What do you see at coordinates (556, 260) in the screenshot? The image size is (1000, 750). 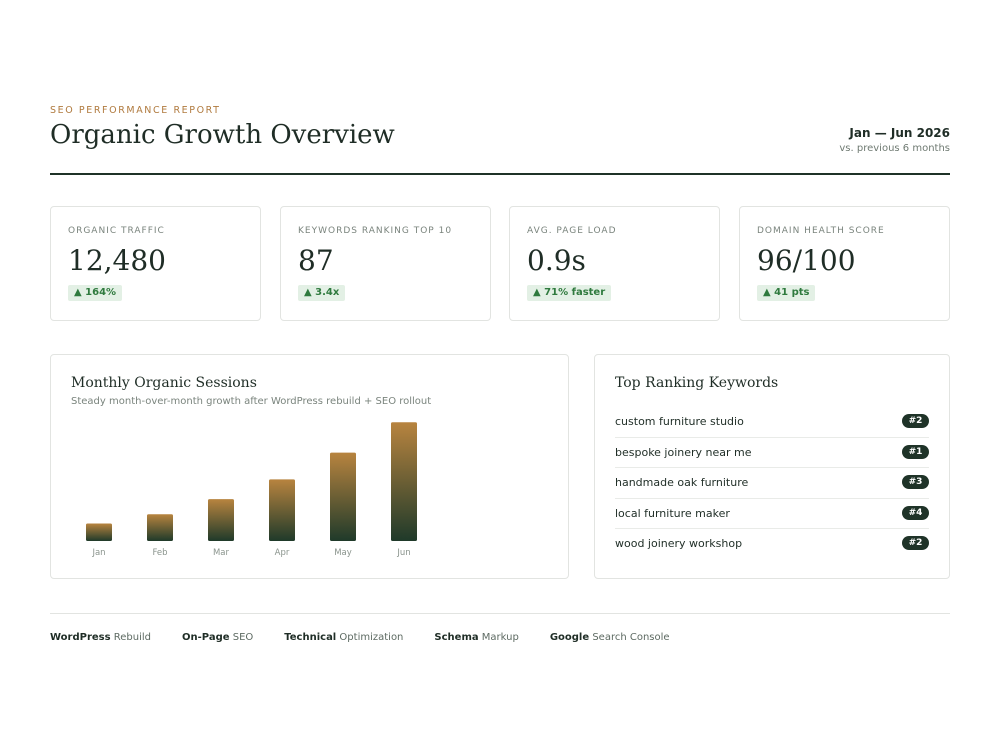 I see `kpi-value: 0.9s` at bounding box center [556, 260].